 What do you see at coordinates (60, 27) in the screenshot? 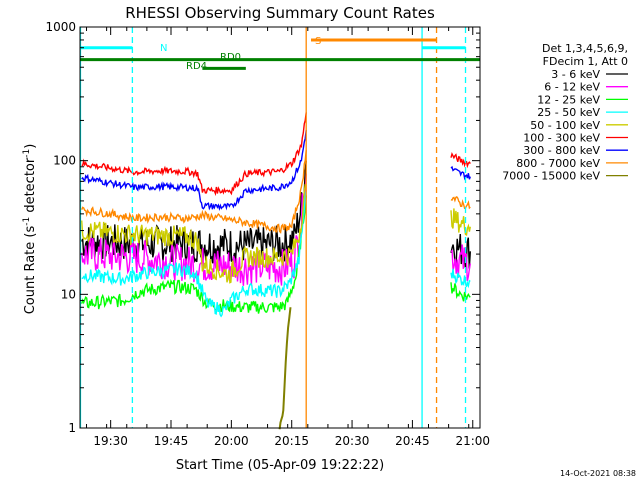
I see `y-tick-label-3: 1000` at bounding box center [60, 27].